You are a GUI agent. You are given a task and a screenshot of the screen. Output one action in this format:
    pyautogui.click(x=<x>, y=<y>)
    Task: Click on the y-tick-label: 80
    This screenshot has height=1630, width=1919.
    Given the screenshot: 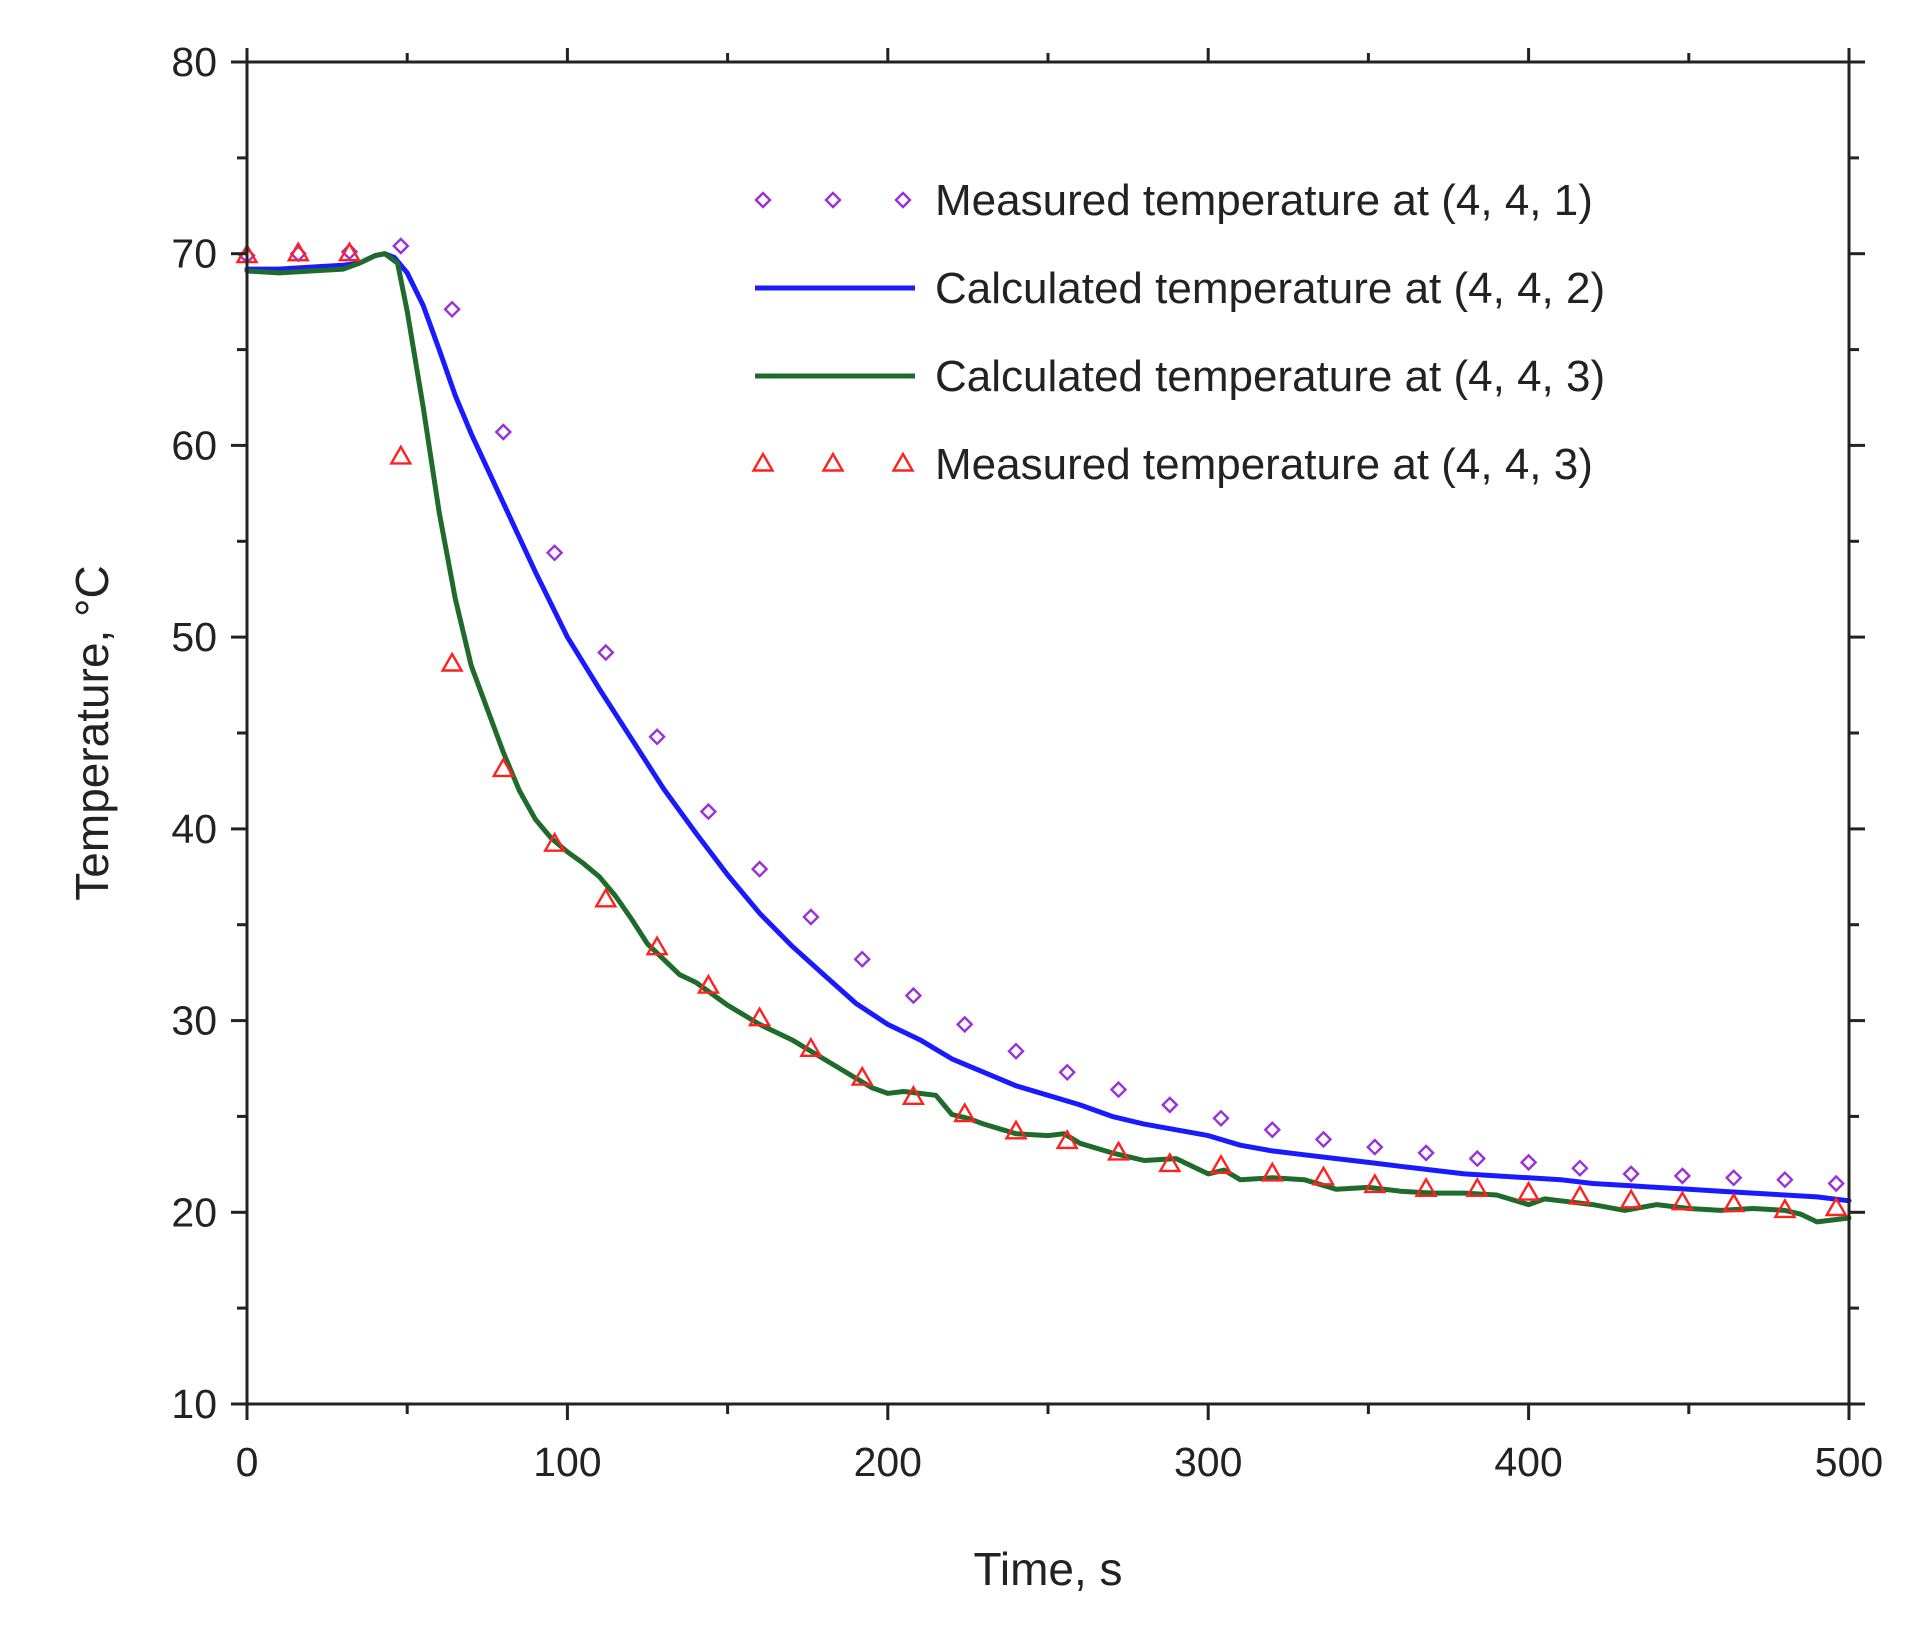 What is the action you would take?
    pyautogui.click(x=194, y=62)
    